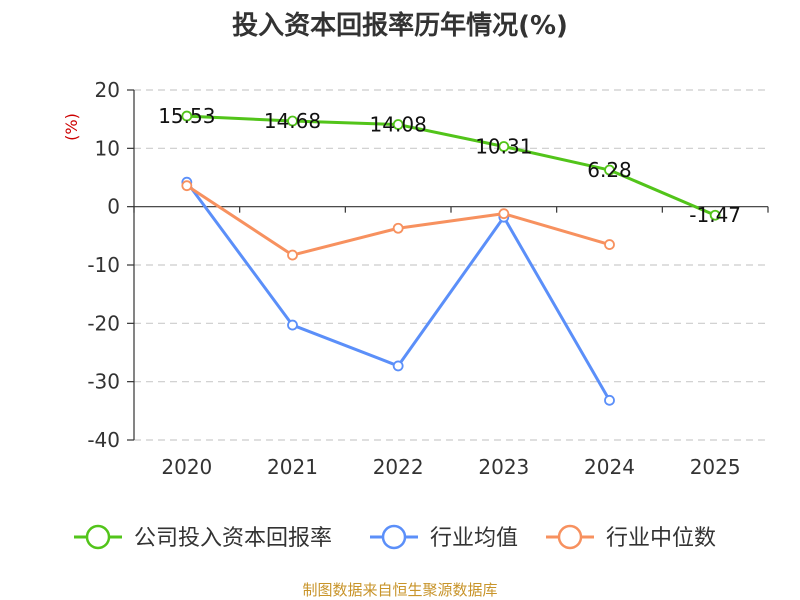 This screenshot has width=800, height=600. I want to click on legend: 公司投入资本回报率 行业均值 行业中位数, so click(395, 537).